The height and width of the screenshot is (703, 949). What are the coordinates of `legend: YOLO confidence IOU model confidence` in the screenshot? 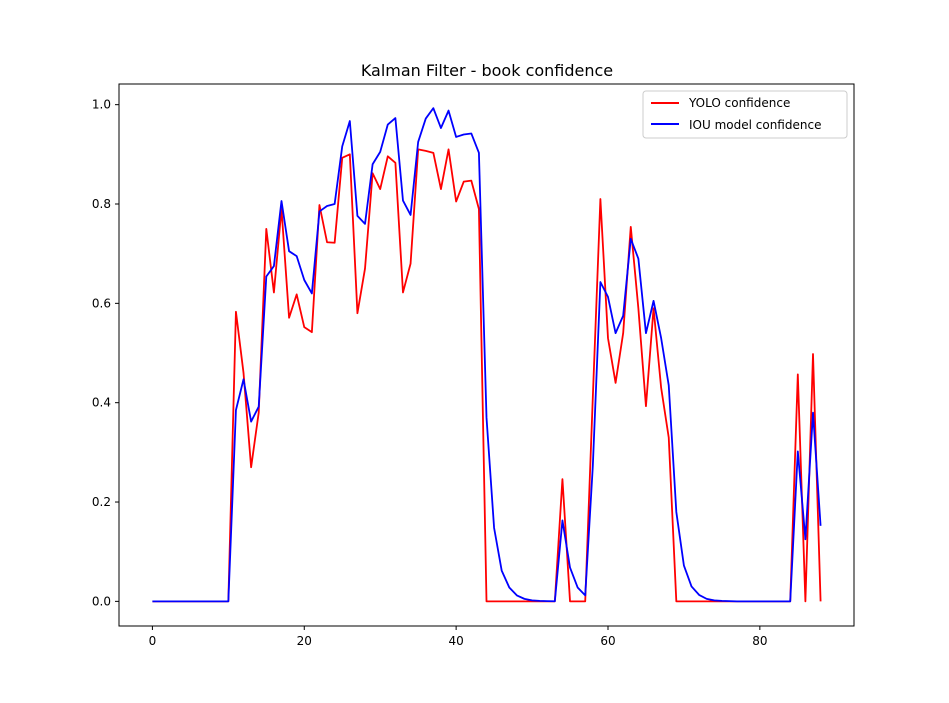 It's located at (745, 114).